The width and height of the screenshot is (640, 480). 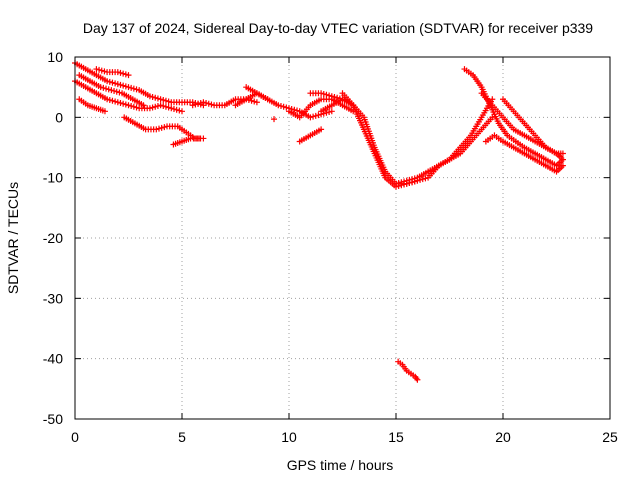 What do you see at coordinates (13, 238) in the screenshot?
I see `y-axis-label: SDTVAR / TECUs` at bounding box center [13, 238].